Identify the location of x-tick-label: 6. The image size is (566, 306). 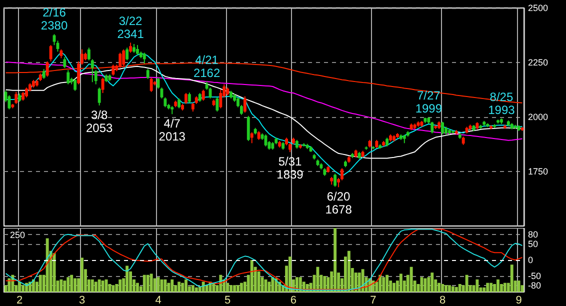
(293, 300).